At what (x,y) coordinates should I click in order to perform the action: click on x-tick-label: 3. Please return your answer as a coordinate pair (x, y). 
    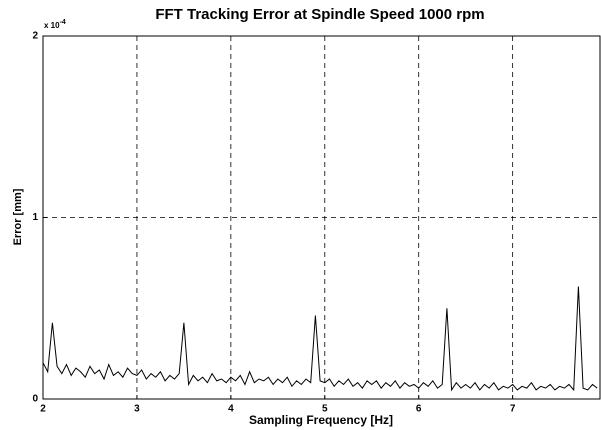
    Looking at the image, I should click on (137, 409).